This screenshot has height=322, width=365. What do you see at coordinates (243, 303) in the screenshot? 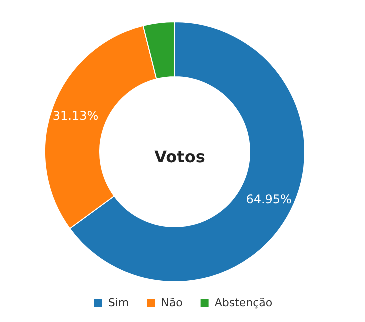
I see `legend-label: Abstenção` at bounding box center [243, 303].